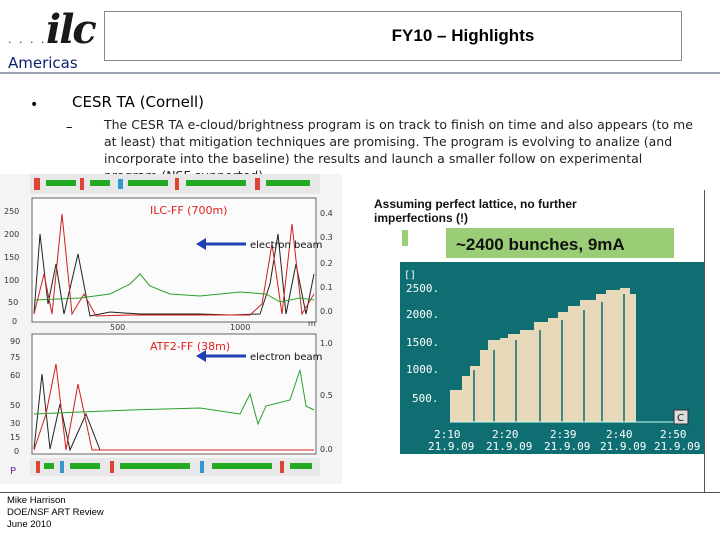 The image size is (720, 540). Describe the element at coordinates (326, 311) in the screenshot. I see `top-rtick-4: 0.0` at that location.